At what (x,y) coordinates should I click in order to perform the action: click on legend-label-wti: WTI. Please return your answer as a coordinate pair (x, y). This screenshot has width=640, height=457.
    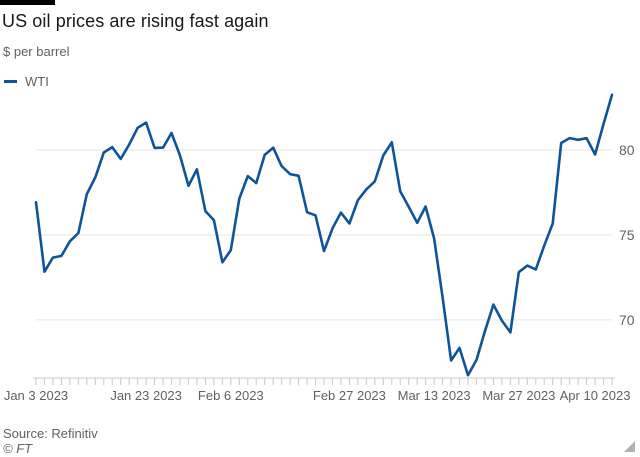
    Looking at the image, I should click on (37, 81).